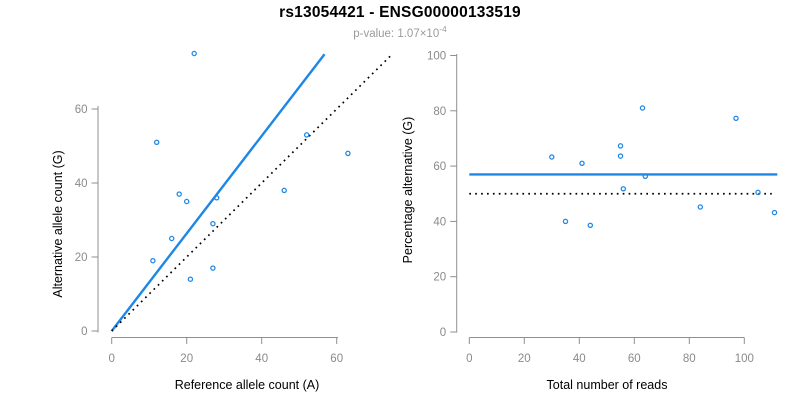  I want to click on pvalue-prefix: p-value:, so click(375, 33).